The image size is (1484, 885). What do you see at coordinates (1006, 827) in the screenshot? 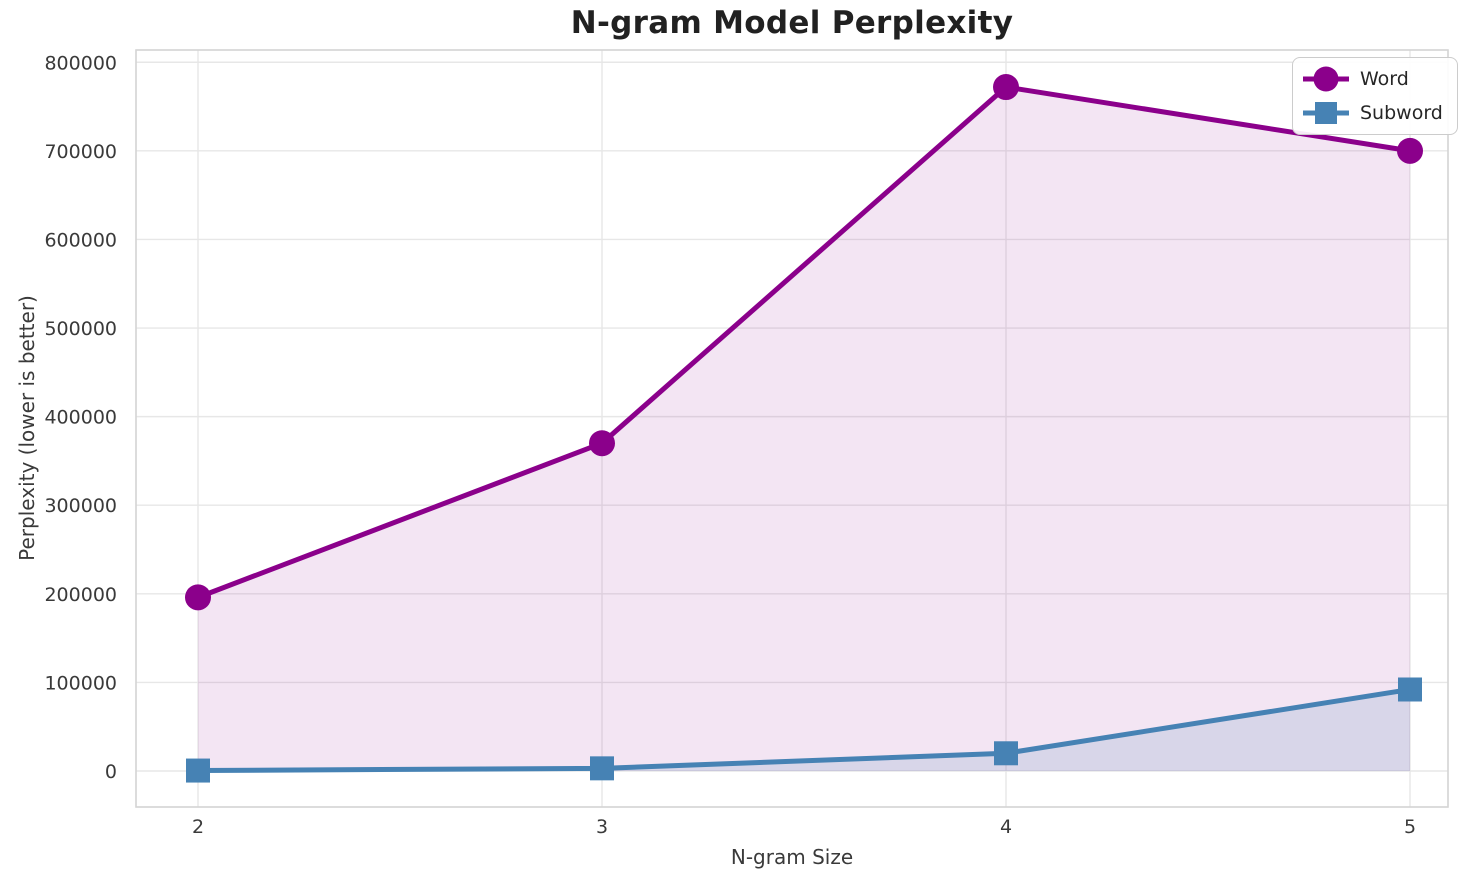
I see `x-tick-label: 4` at bounding box center [1006, 827].